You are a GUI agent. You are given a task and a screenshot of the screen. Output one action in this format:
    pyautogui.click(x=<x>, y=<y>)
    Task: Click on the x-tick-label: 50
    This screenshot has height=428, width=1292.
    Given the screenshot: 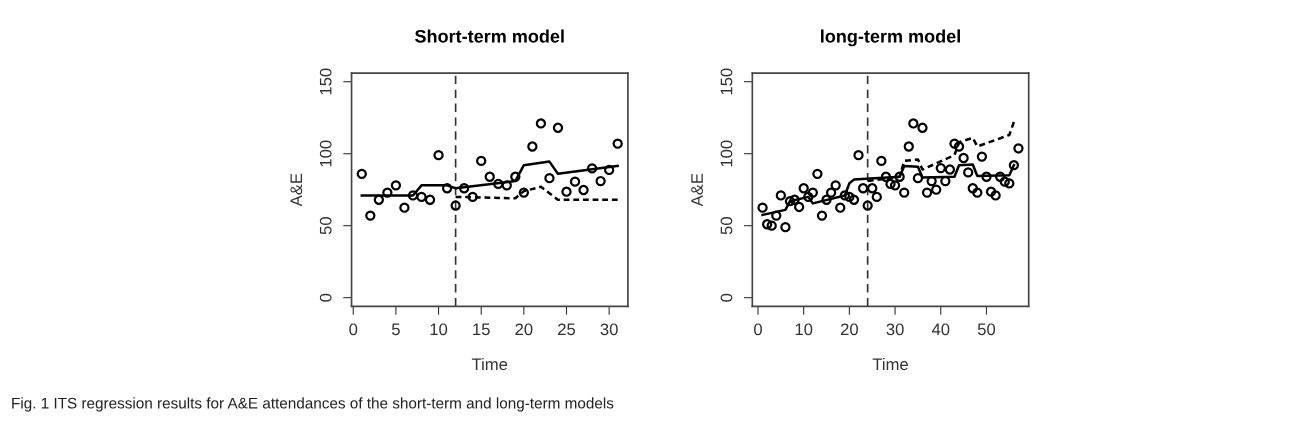 What is the action you would take?
    pyautogui.click(x=986, y=329)
    